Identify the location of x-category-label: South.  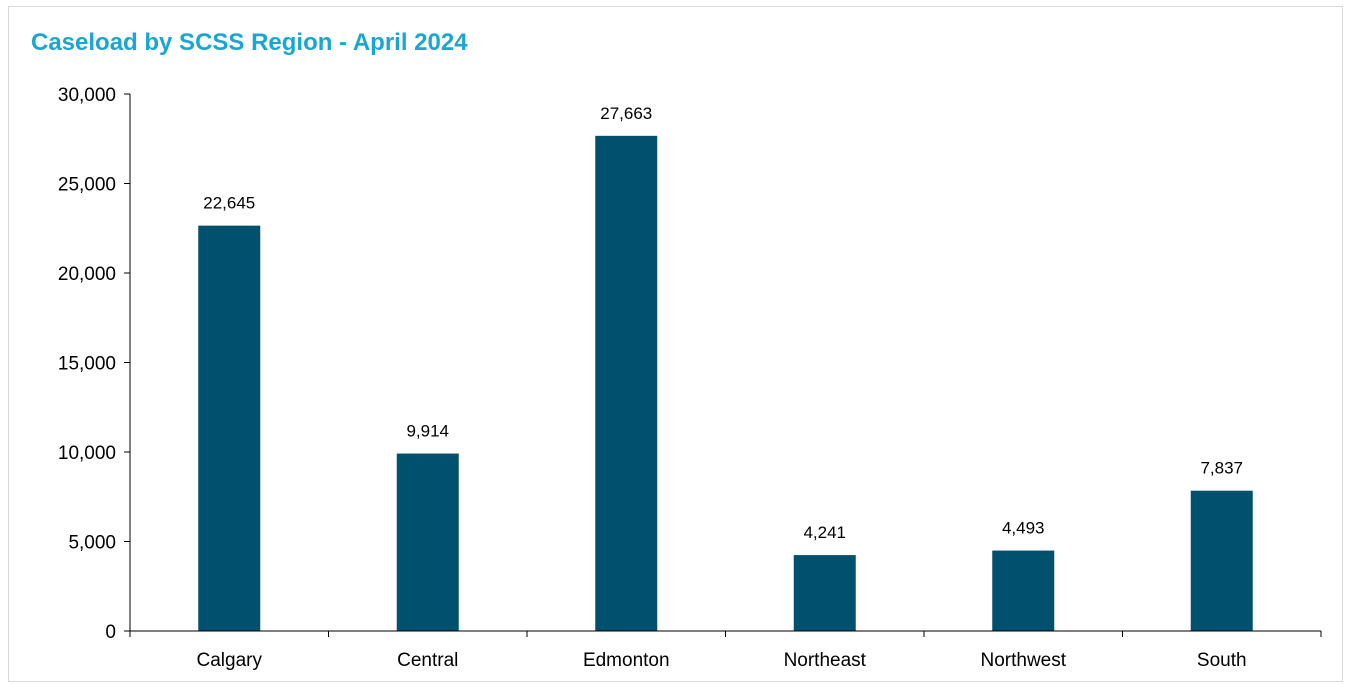
(1222, 660).